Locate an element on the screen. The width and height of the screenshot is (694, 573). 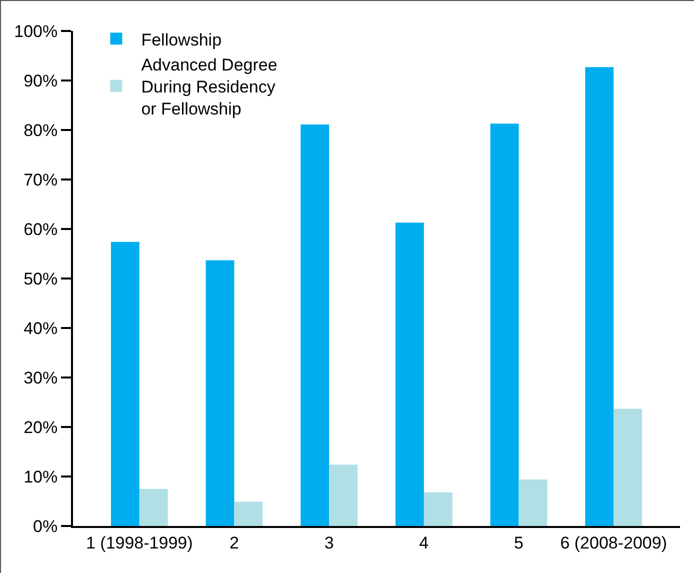
x-tick-label: 3 is located at coordinates (329, 542).